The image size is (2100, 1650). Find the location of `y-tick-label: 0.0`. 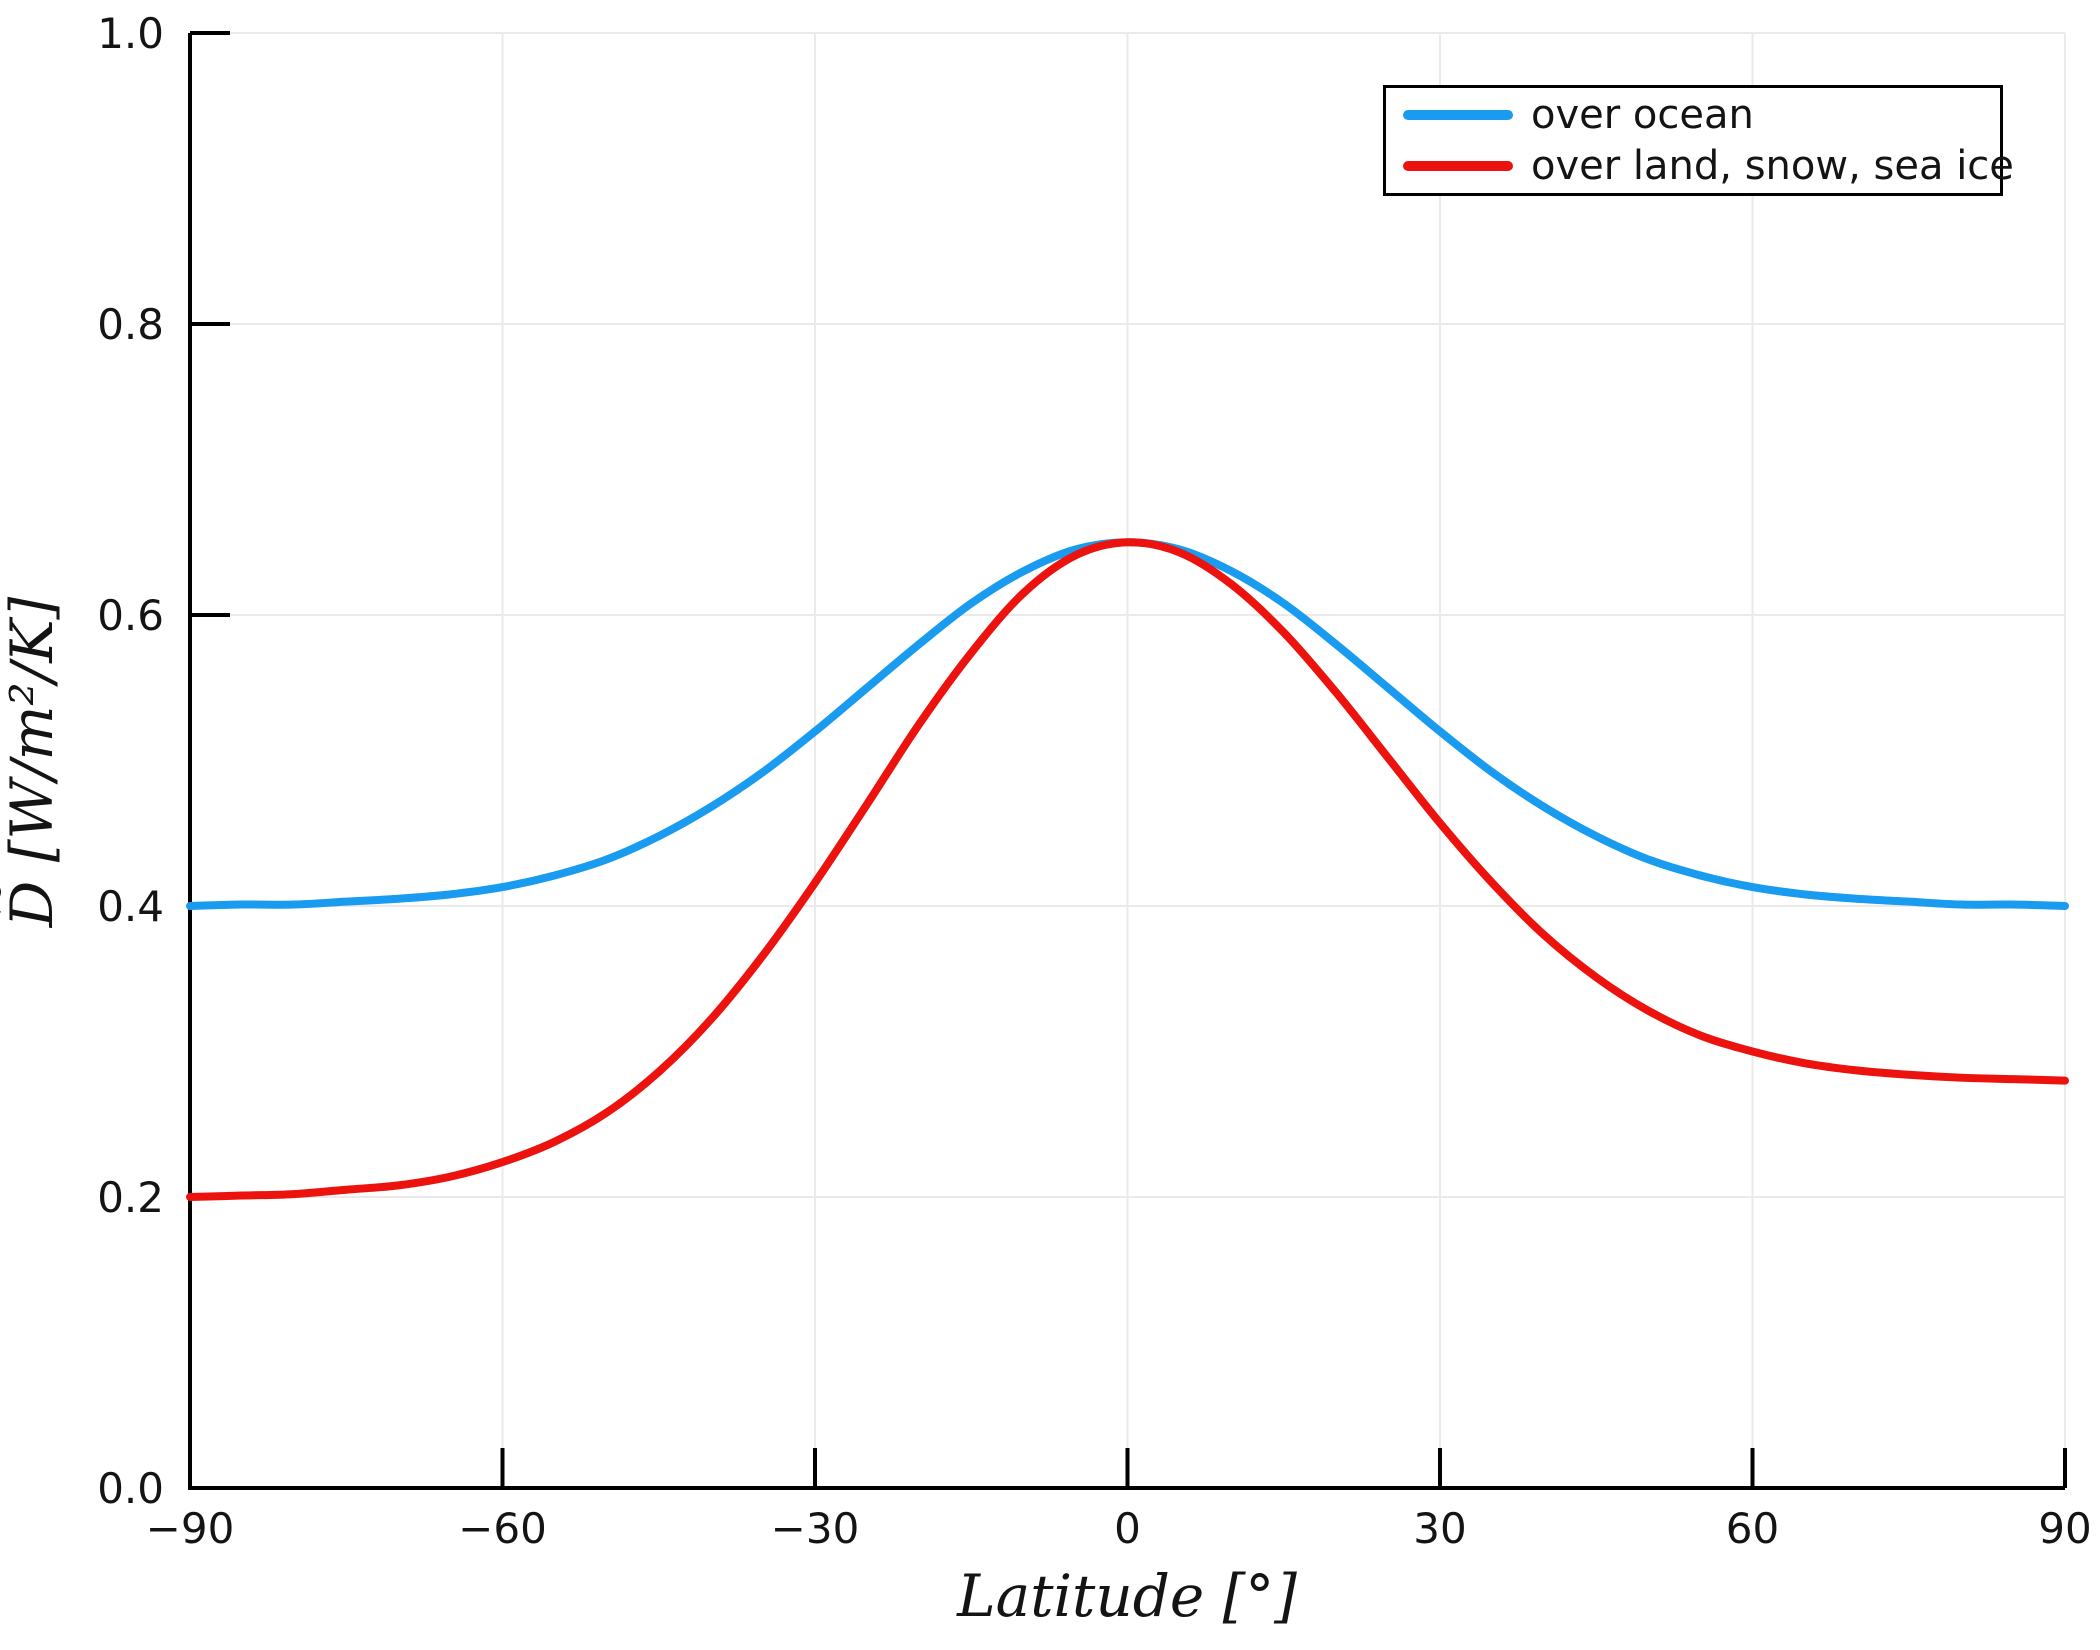

y-tick-label: 0.0 is located at coordinates (130, 1488).